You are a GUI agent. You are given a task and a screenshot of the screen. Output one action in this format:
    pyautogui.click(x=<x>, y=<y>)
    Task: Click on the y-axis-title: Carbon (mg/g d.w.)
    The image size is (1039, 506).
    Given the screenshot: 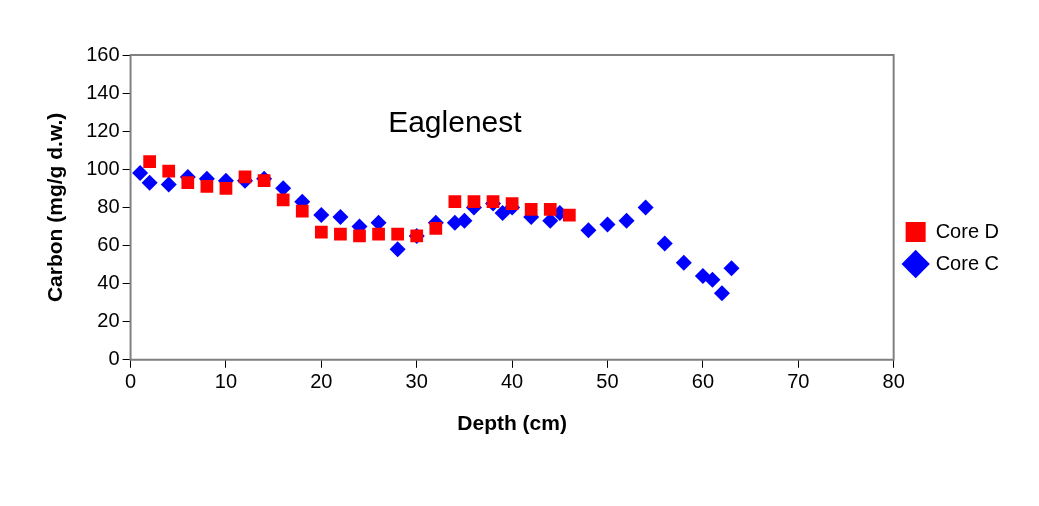 What is the action you would take?
    pyautogui.click(x=55, y=207)
    